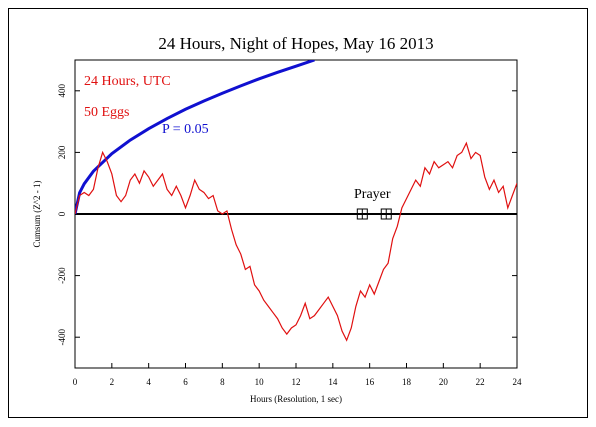 The height and width of the screenshot is (427, 596). I want to click on x-tick-label: 8, so click(222, 382).